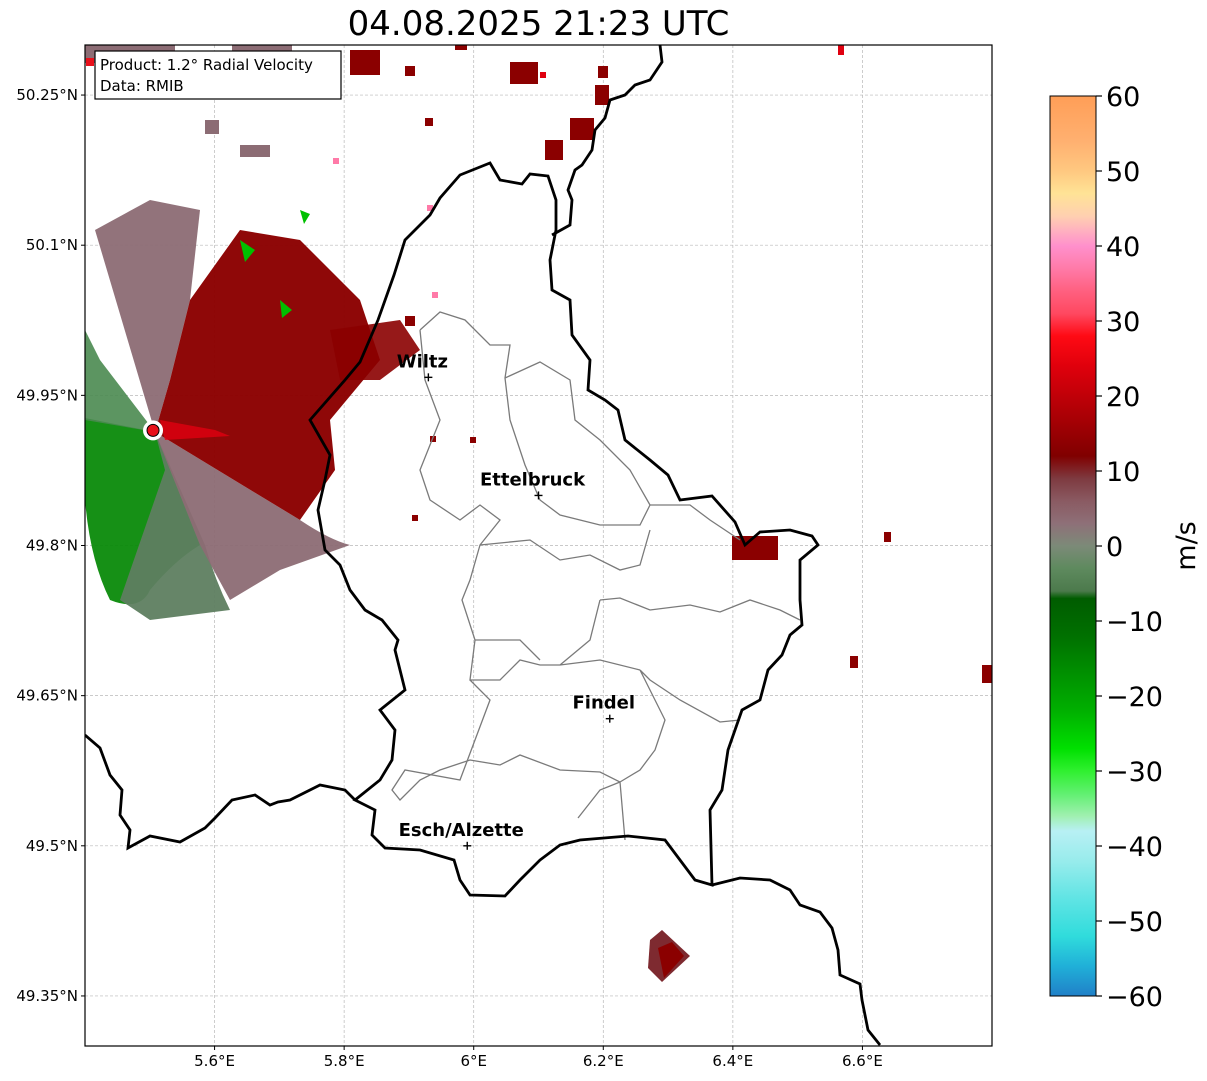 This screenshot has width=1207, height=1081. Describe the element at coordinates (516, 600) in the screenshot. I see `city-markers: Wiltz Ettelbruck Findel Esch/Alzette` at that location.